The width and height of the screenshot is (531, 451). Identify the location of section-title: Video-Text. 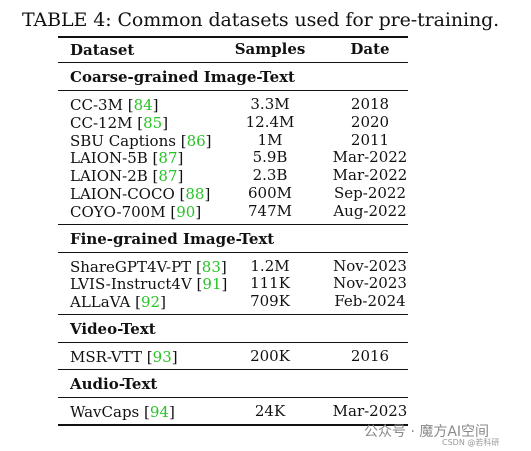
(239, 328).